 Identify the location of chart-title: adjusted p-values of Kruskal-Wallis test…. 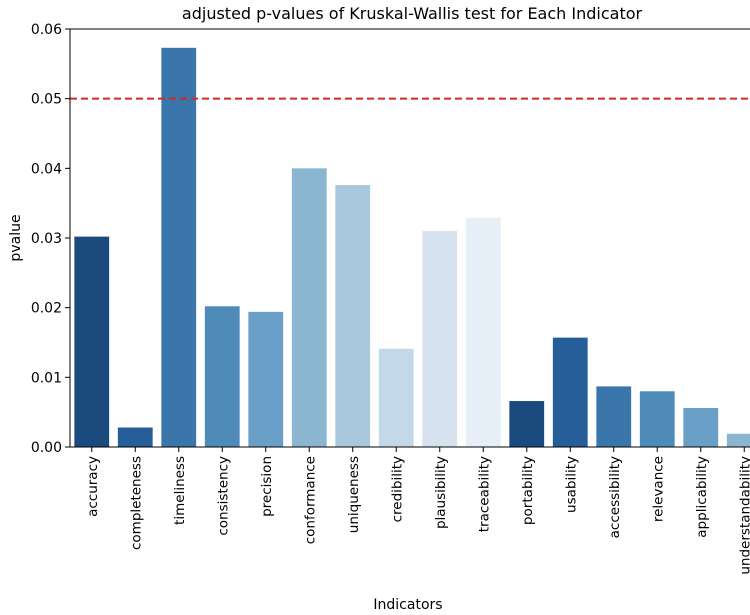
(412, 13).